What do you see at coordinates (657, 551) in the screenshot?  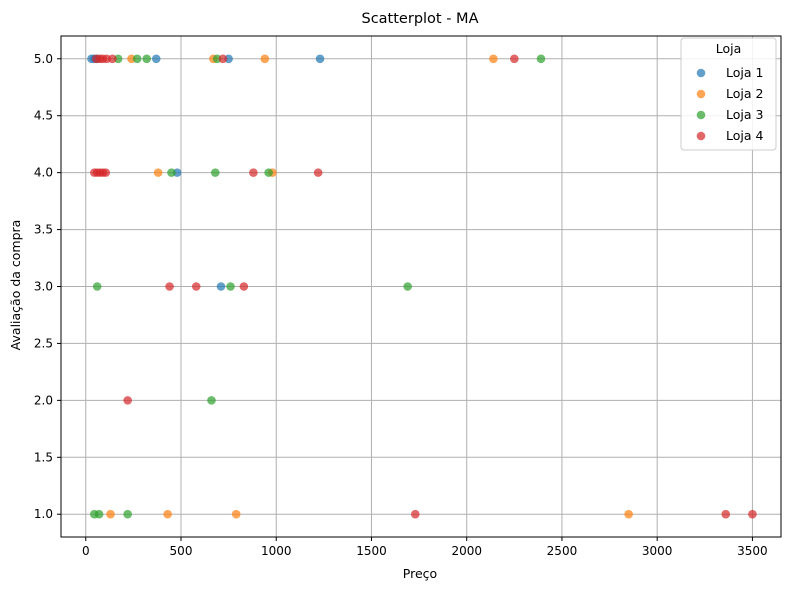 I see `x-tick-label: 3000` at bounding box center [657, 551].